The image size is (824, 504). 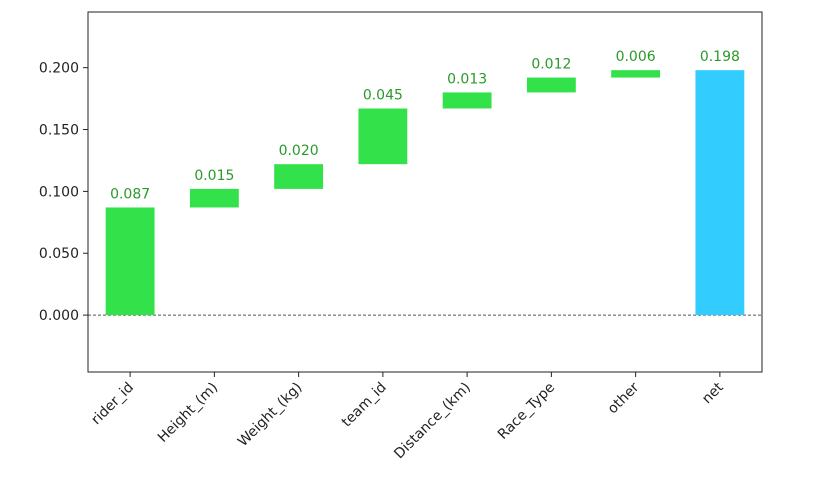 I want to click on data-label: 0.013, so click(x=467, y=79).